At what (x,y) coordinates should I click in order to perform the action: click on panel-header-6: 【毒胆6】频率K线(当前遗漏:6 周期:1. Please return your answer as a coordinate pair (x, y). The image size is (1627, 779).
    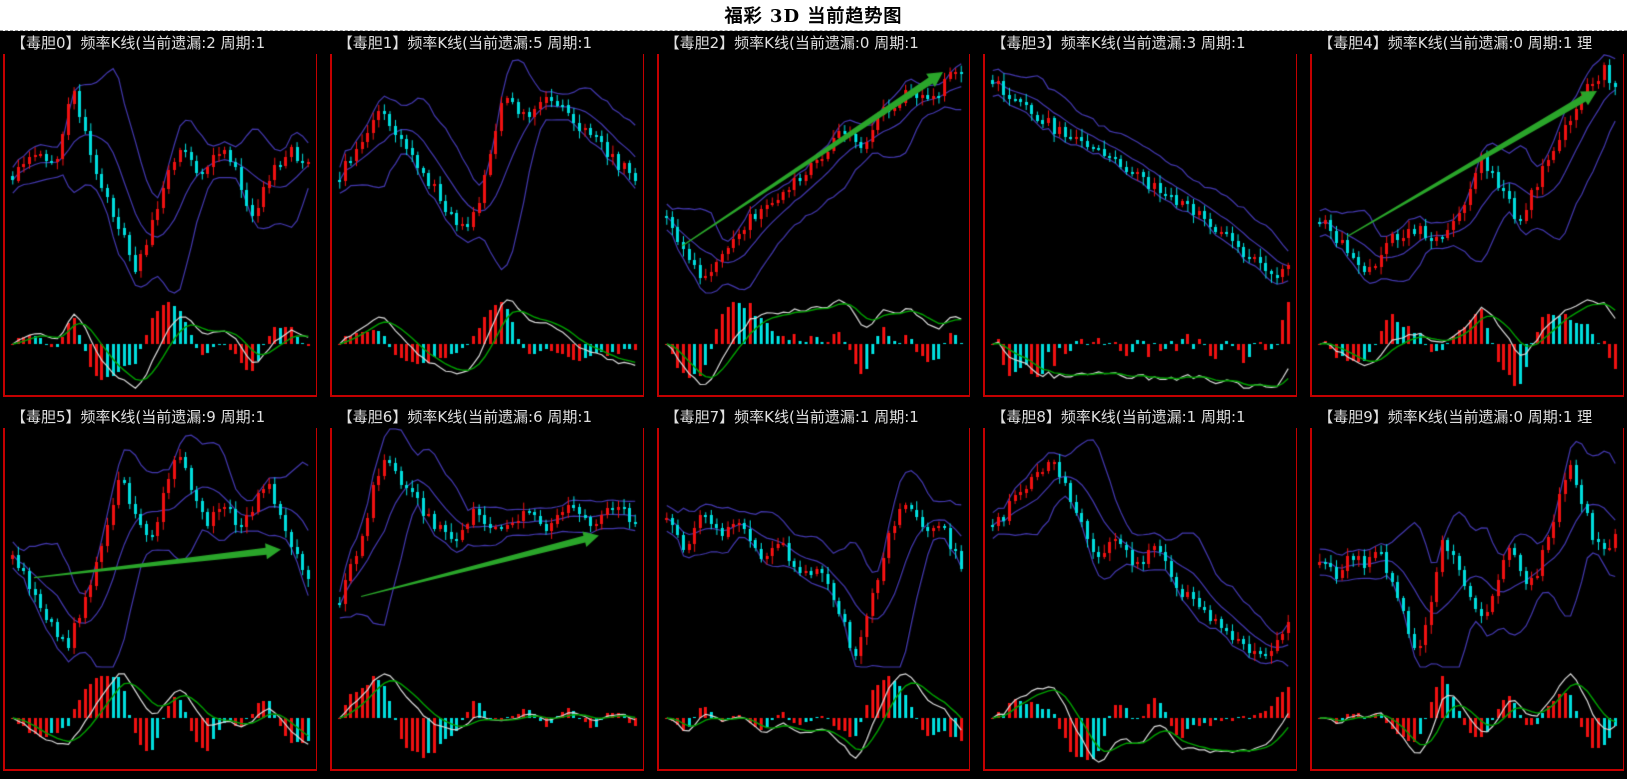
    Looking at the image, I should click on (464, 417).